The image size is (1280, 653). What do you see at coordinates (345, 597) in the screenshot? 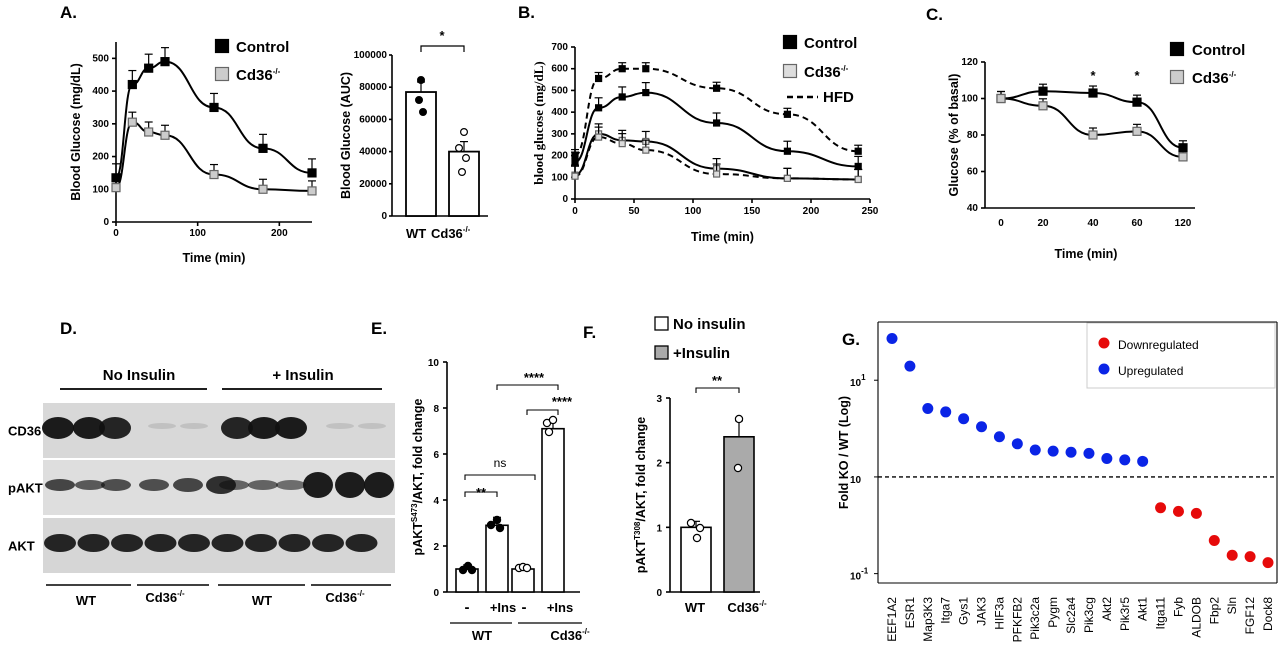
I see `d-bottom-cd36-2: Cd36-/-` at bounding box center [345, 597].